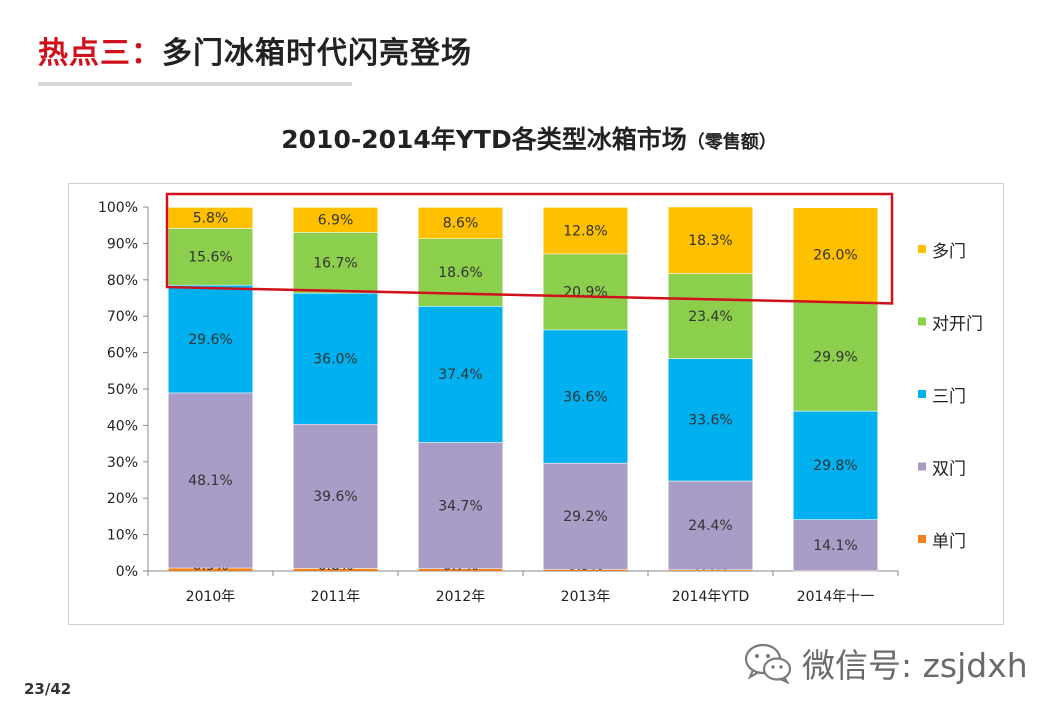 Image resolution: width=1058 pixels, height=720 pixels. I want to click on y-tick-label: 10%, so click(122, 536).